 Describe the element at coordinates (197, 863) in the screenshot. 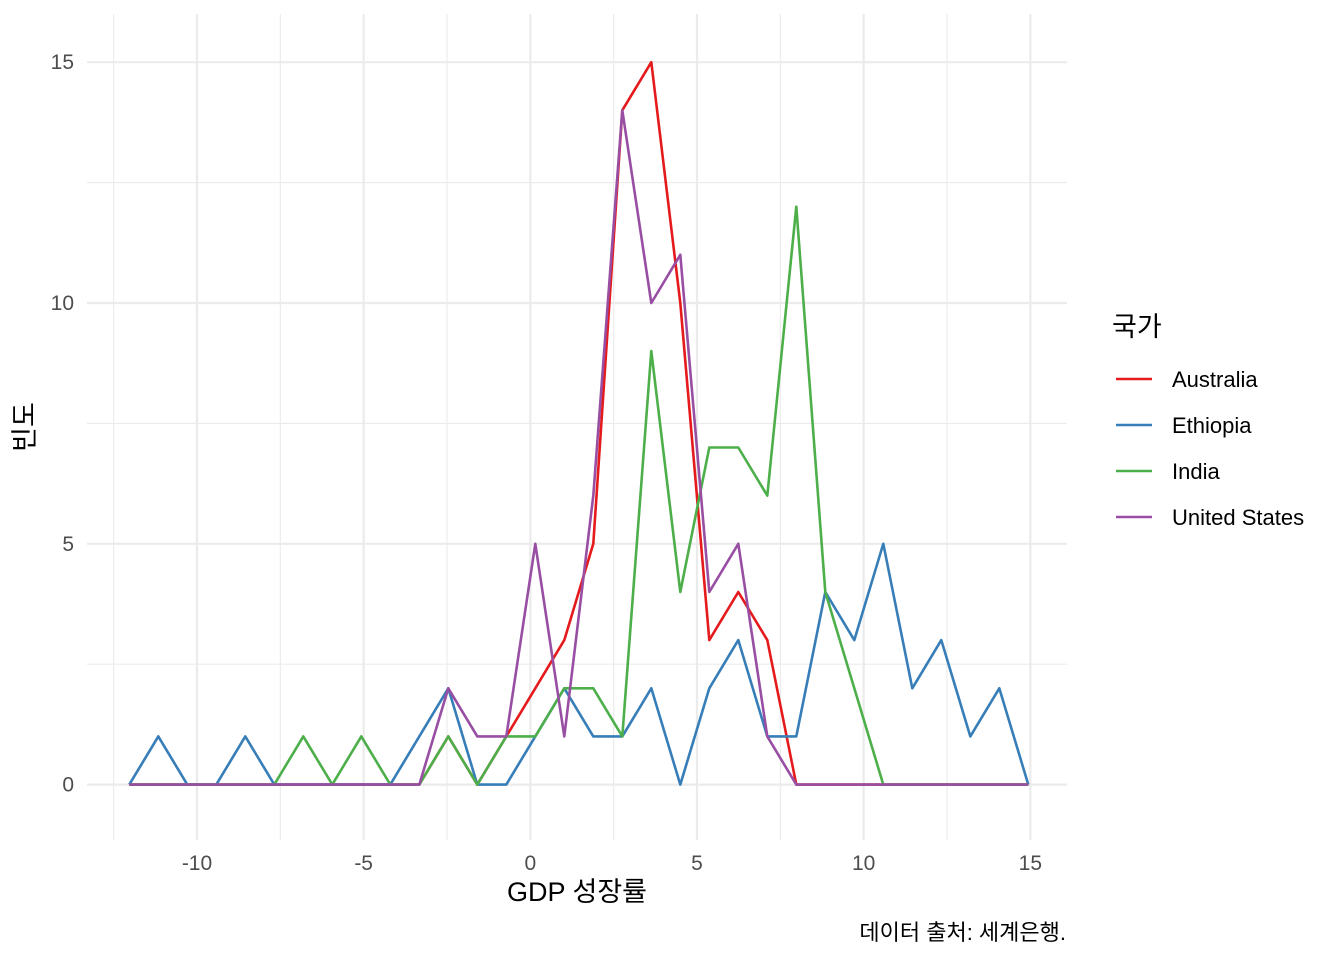

I see `x-tick-label: -10` at that location.